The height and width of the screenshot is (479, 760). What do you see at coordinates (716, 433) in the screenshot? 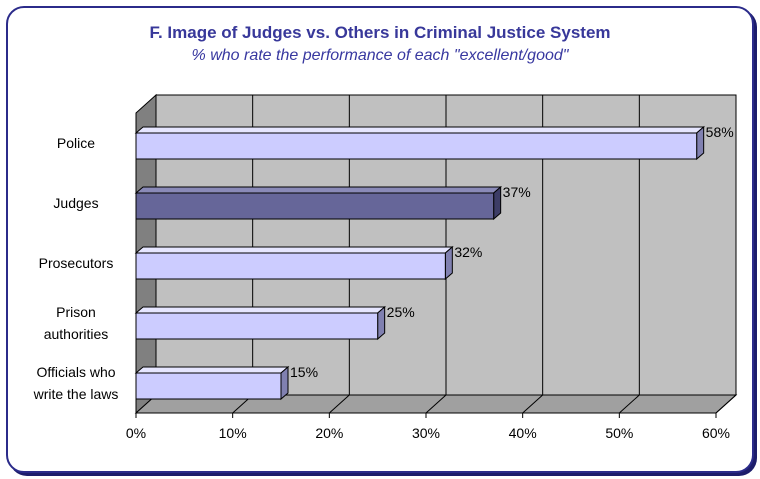
I see `x-tick-label: 60%` at bounding box center [716, 433].